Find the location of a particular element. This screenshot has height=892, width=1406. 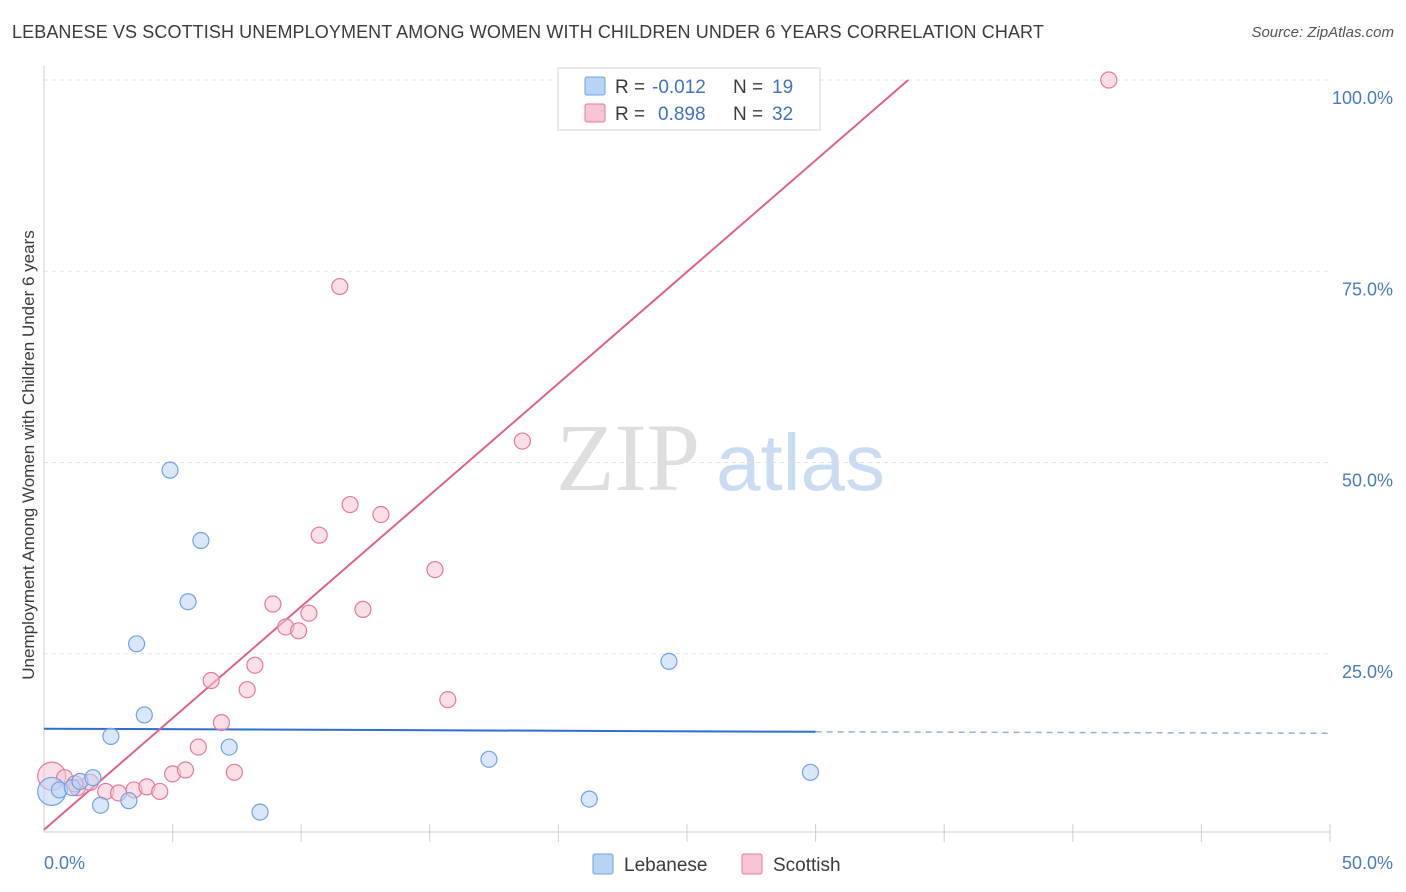

bottom-legend-swatch-scottish is located at coordinates (752, 864).